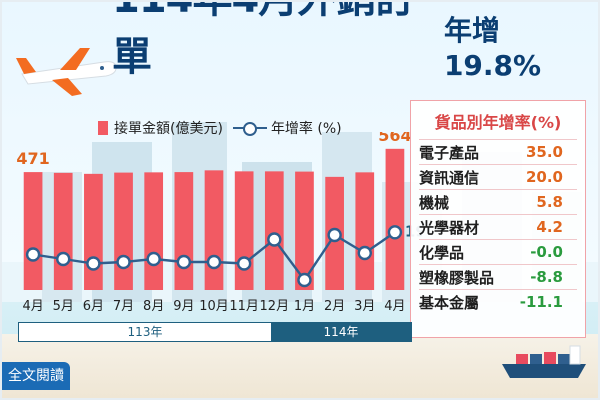  I want to click on product-growth-row: 化學品 -0.0, so click(498, 251).